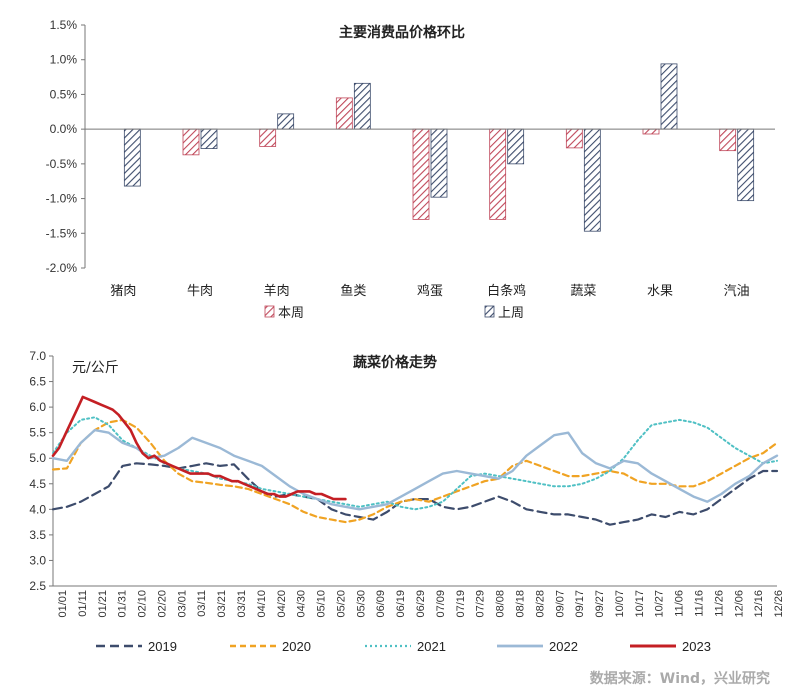 Image resolution: width=792 pixels, height=694 pixels. I want to click on bar-category-label: 白条鸡, so click(506, 291).